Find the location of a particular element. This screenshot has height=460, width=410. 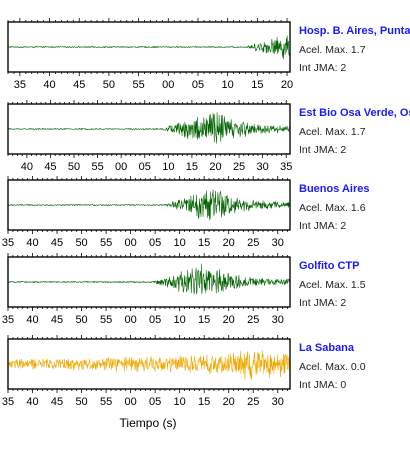

max-acceleration: Acel. Max. 0.0 is located at coordinates (332, 367).